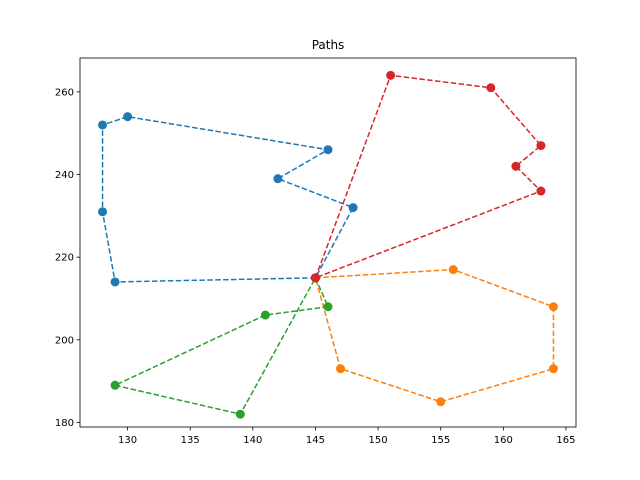  What do you see at coordinates (378, 440) in the screenshot?
I see `x-tick-label: 150` at bounding box center [378, 440].